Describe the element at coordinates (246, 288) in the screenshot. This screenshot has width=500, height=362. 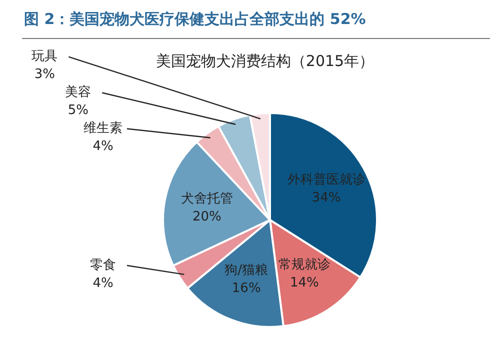
I see `data-label: 16%` at that location.